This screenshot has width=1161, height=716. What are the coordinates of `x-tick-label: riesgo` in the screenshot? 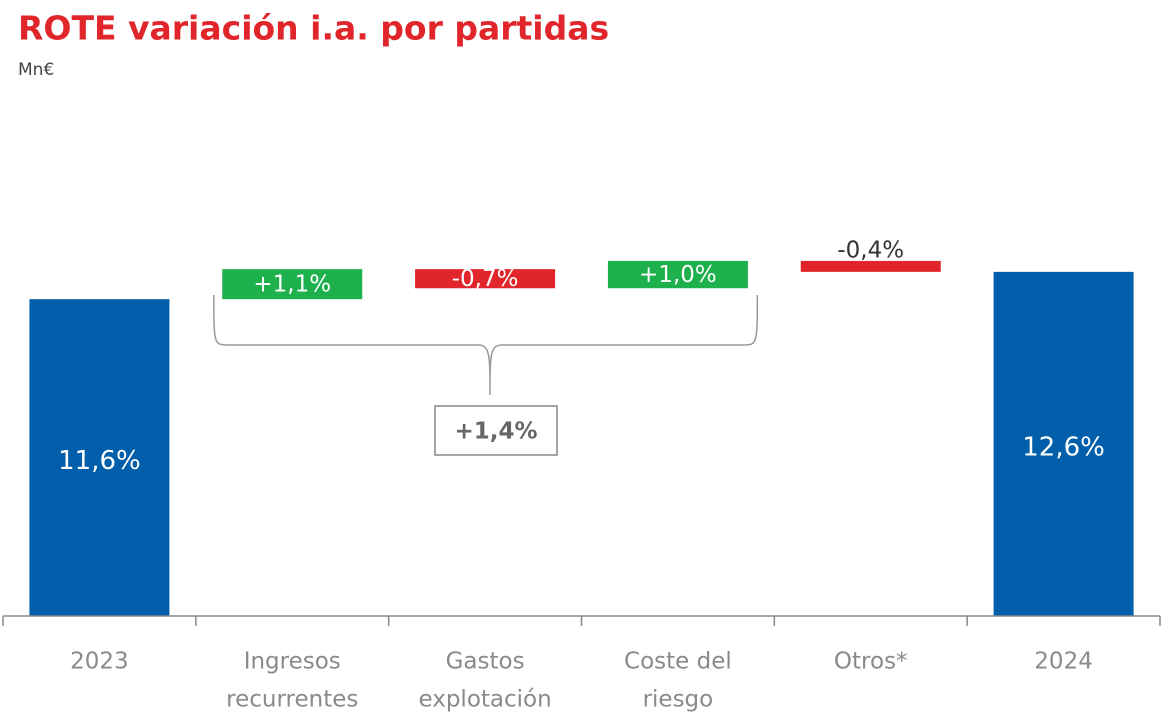 It's located at (678, 700).